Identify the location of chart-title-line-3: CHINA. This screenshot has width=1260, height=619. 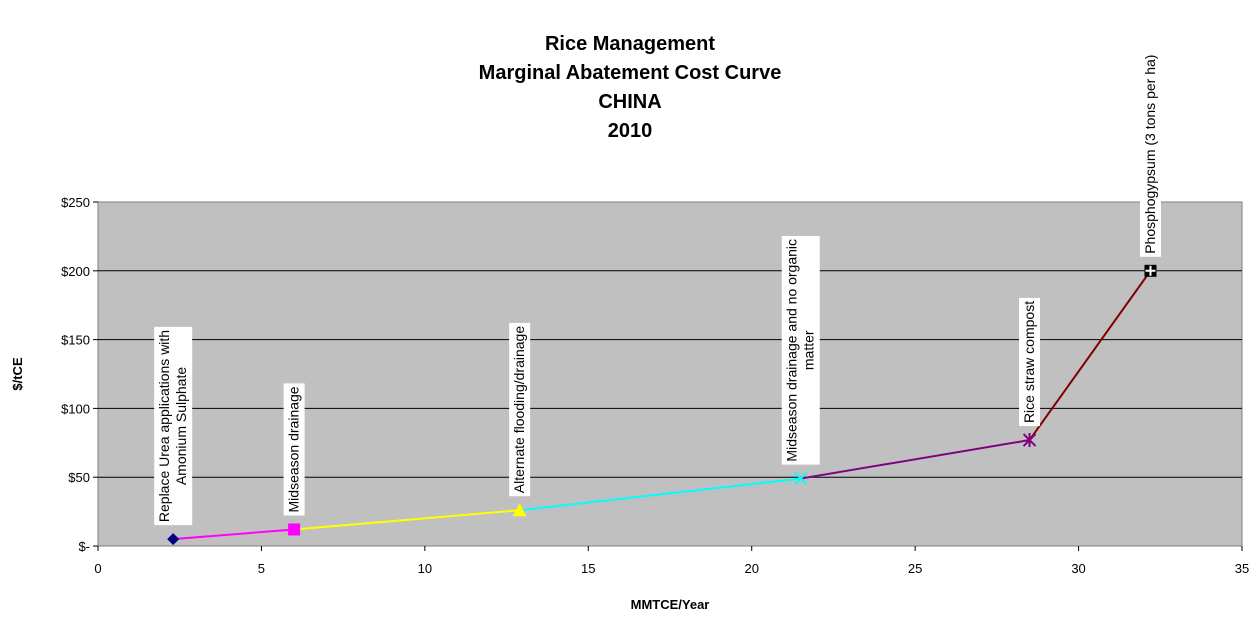
(629, 102).